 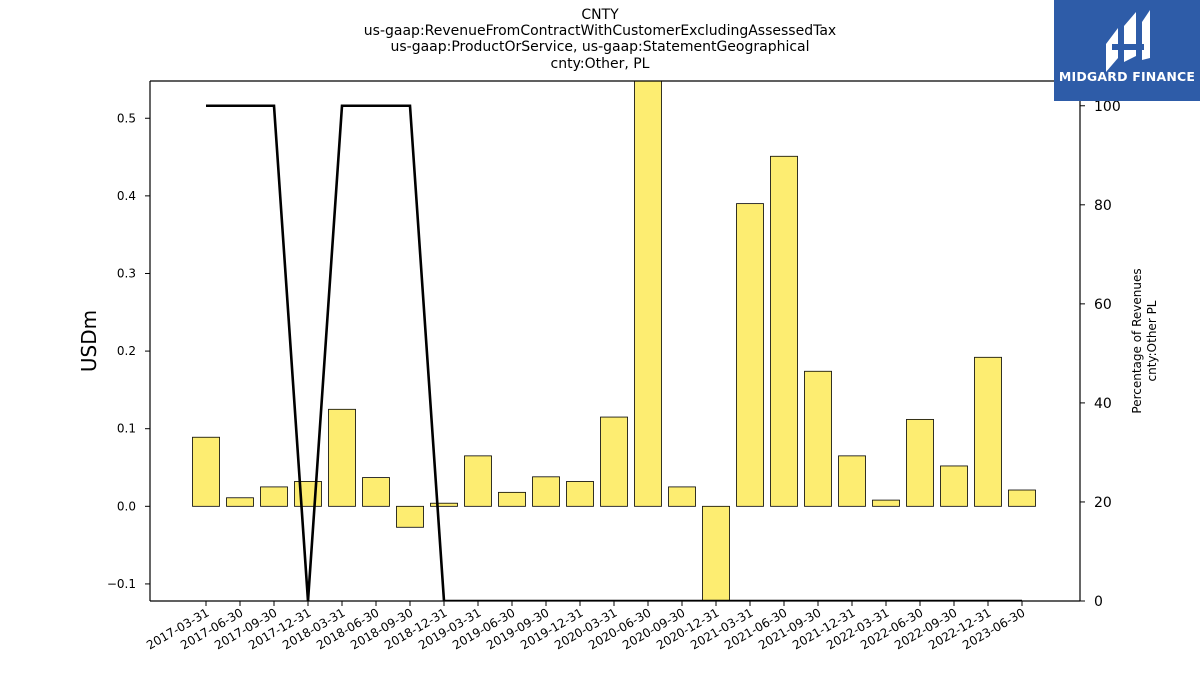 I want to click on y-tick-label: 0.5, so click(x=126, y=118).